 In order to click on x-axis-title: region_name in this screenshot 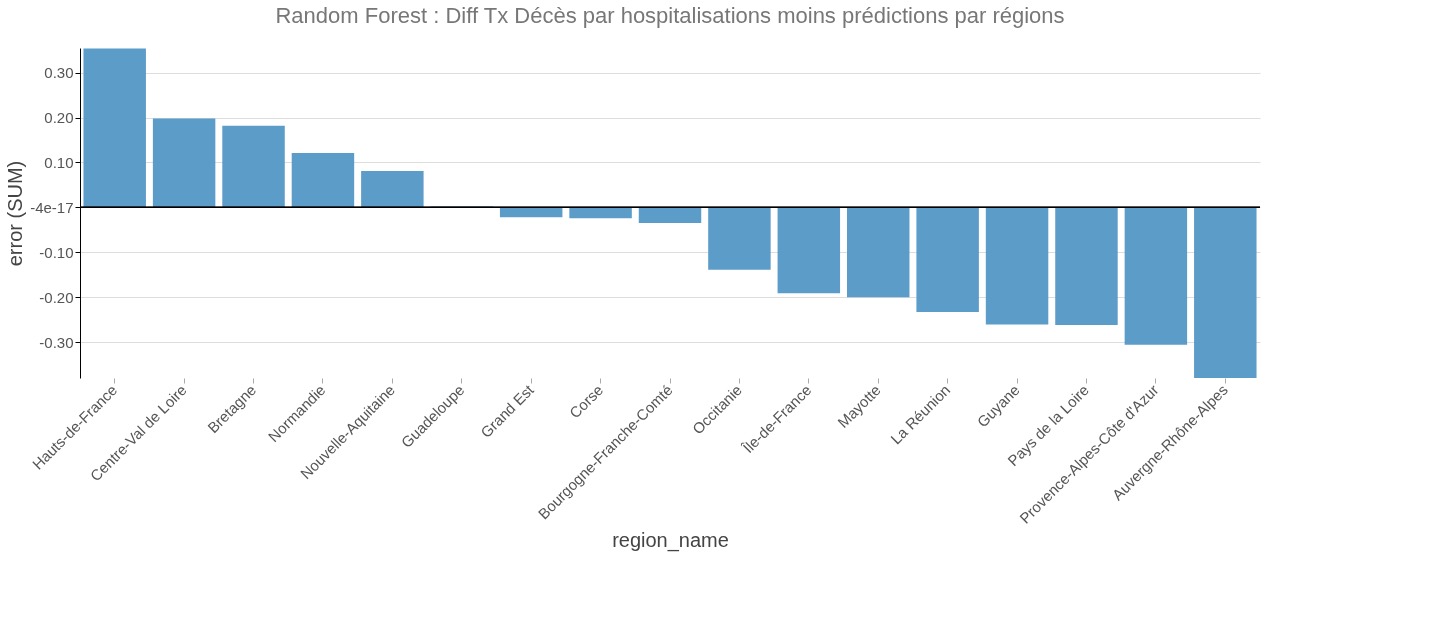, I will do `click(670, 540)`.